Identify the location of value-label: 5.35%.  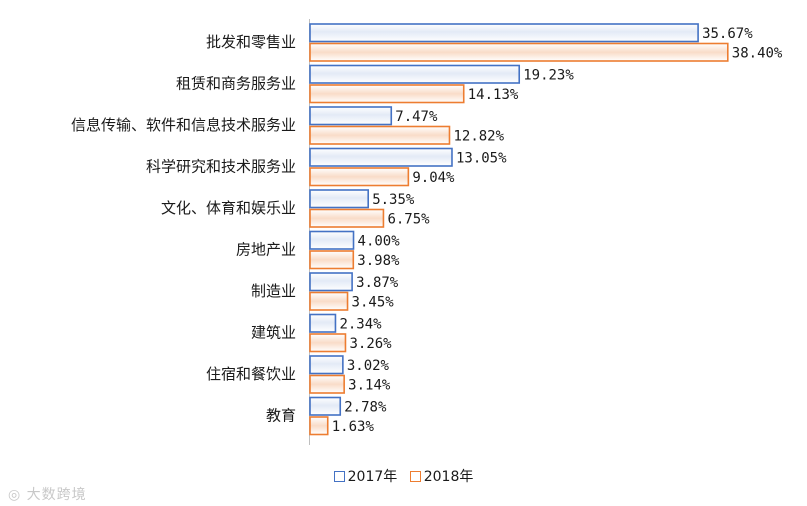
(393, 200).